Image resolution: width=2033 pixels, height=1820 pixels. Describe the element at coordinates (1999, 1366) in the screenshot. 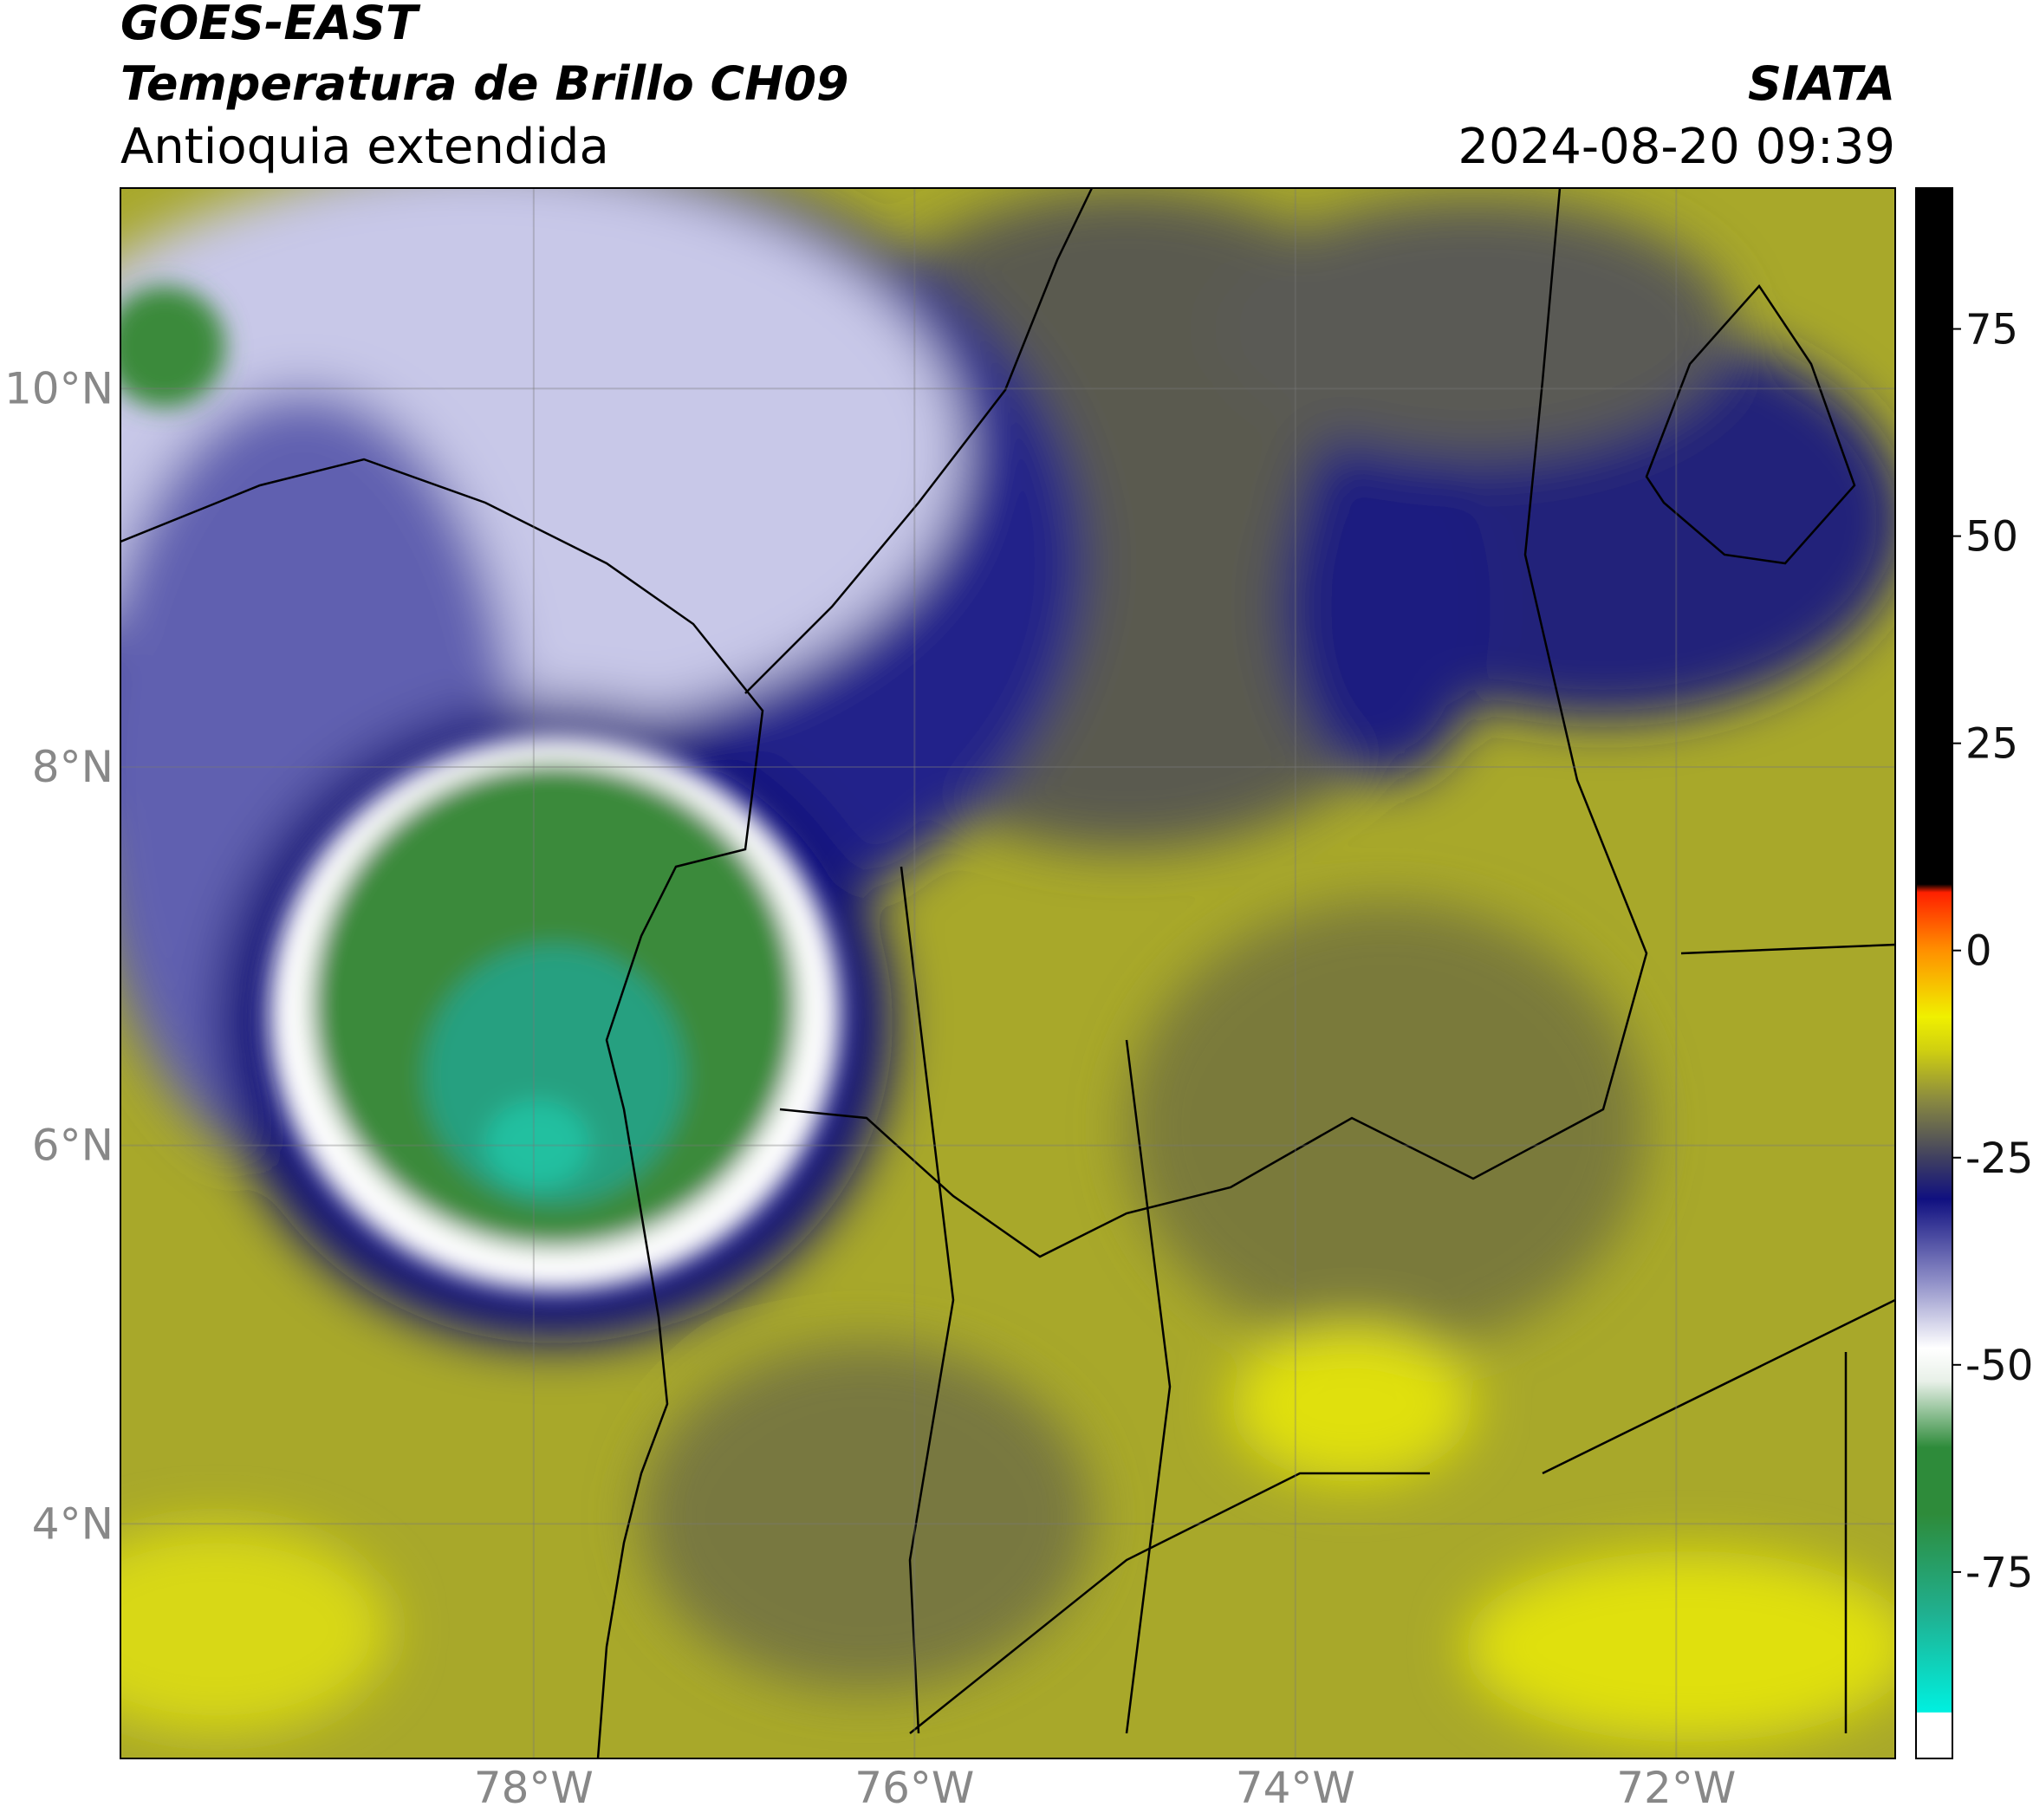

I see `colorbar-tick-label: -50` at that location.